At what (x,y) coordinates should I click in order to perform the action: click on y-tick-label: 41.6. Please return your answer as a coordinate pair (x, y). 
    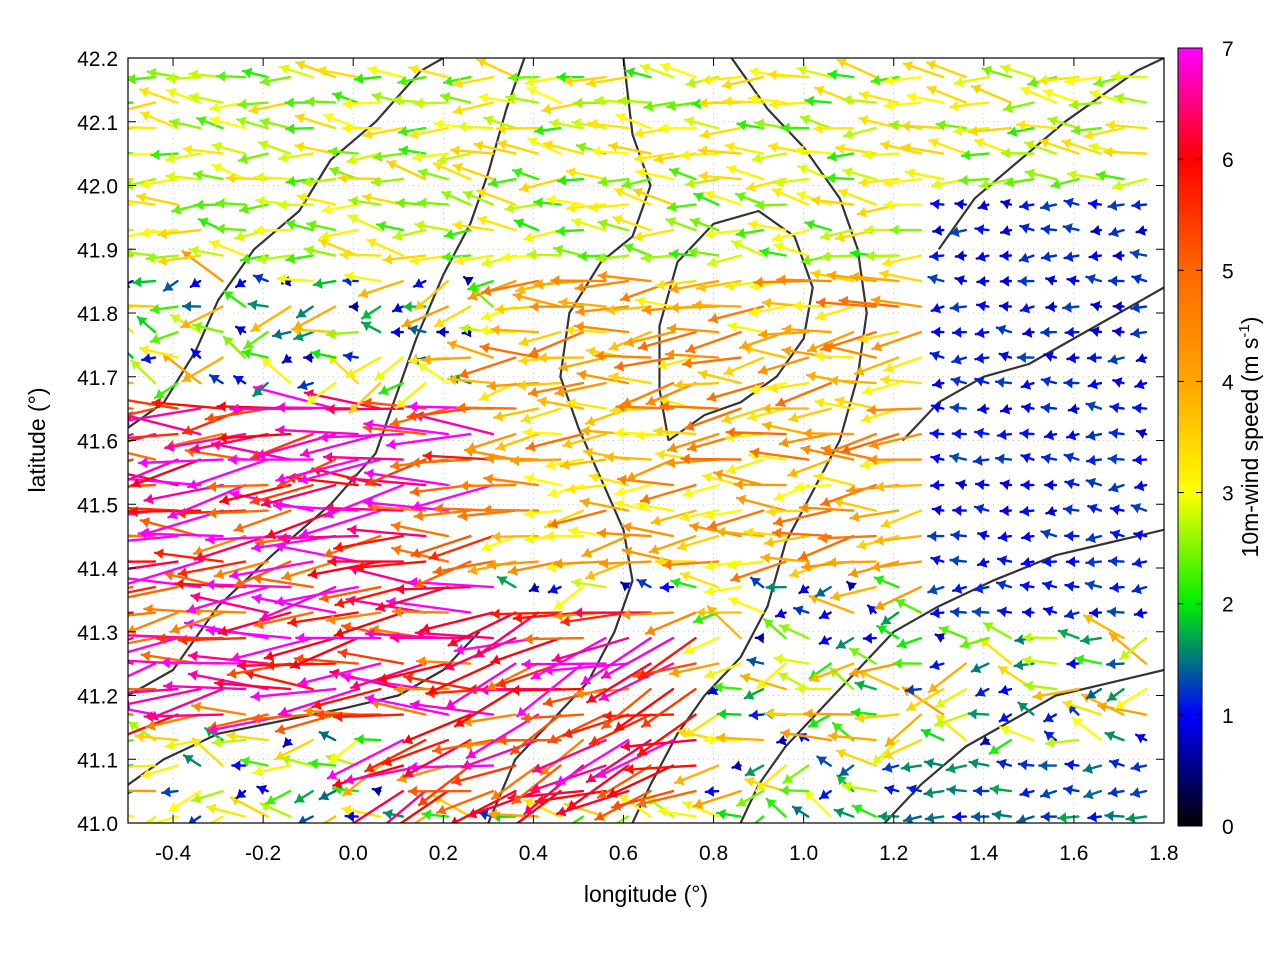
    Looking at the image, I should click on (97, 442).